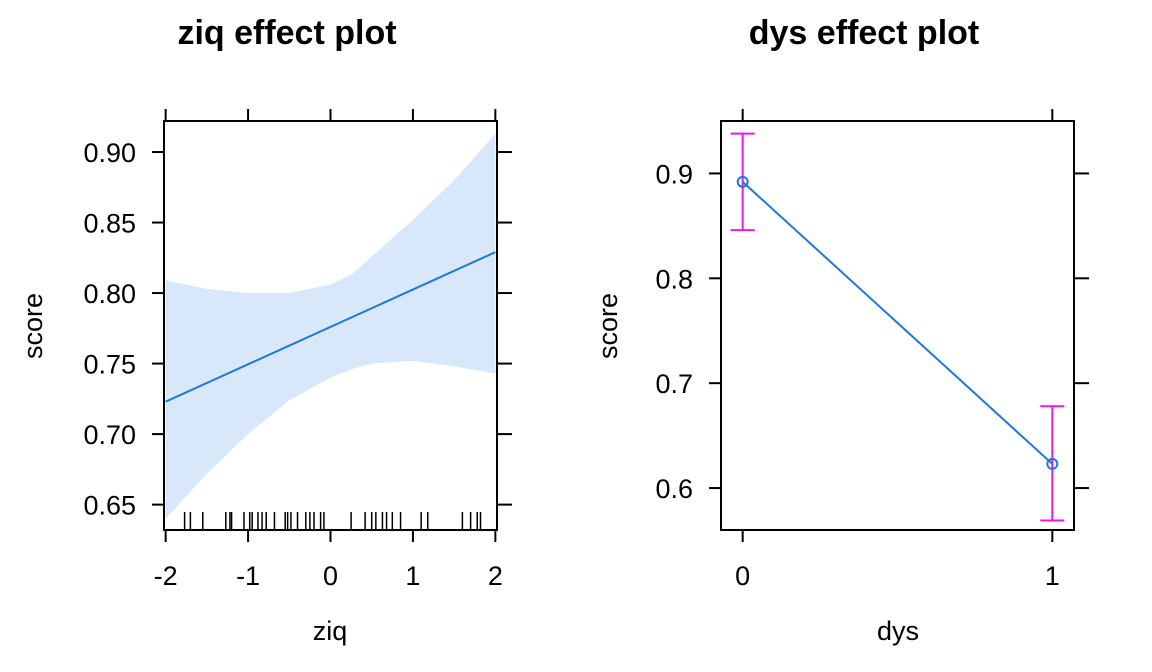  I want to click on ziq-fit-line, so click(330, 327).